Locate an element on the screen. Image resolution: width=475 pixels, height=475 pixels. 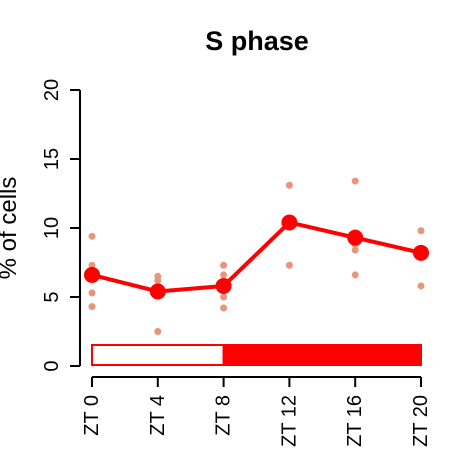
light-dark-bar is located at coordinates (256, 355).